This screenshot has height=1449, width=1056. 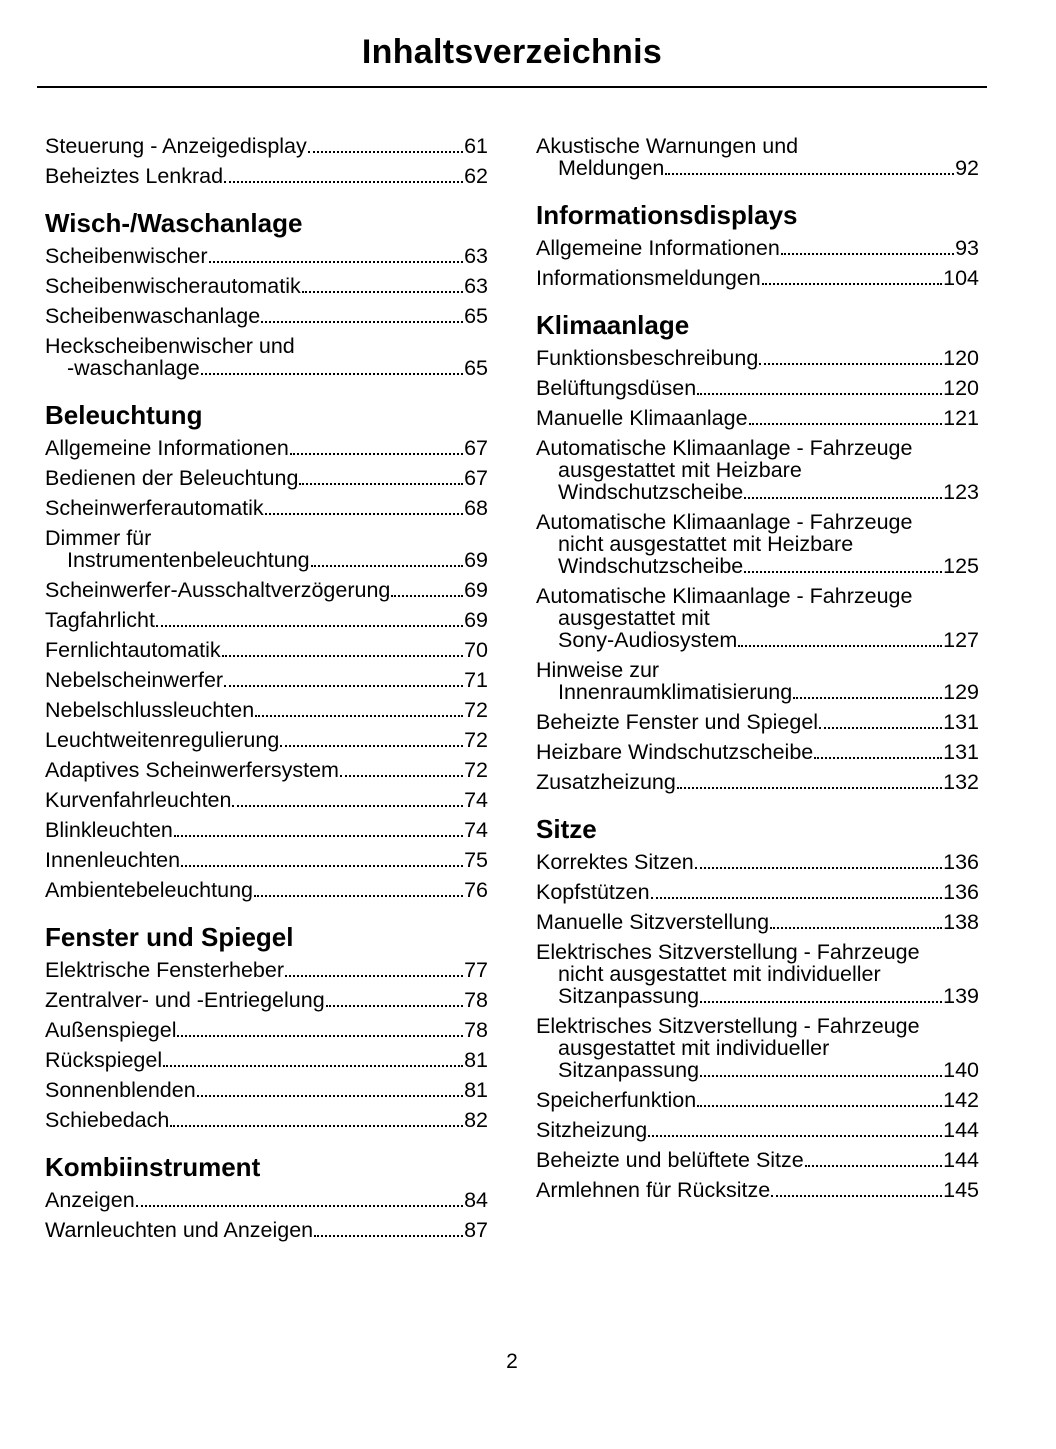 I want to click on entry-last-line: Nebelschlussleuchten 72, so click(x=266, y=710).